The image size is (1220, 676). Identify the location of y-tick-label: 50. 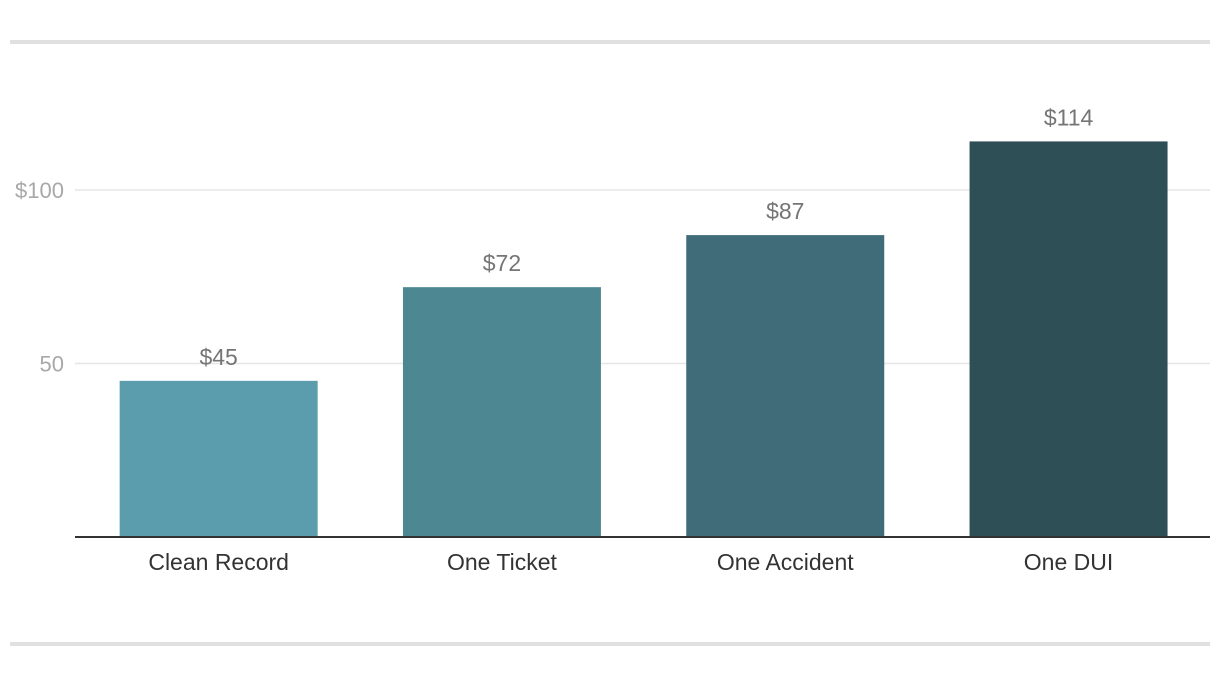
(52, 364).